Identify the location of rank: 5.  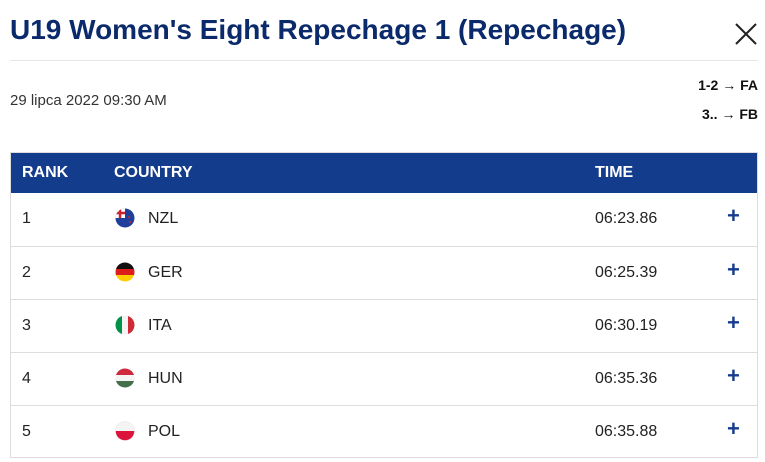
(26, 431).